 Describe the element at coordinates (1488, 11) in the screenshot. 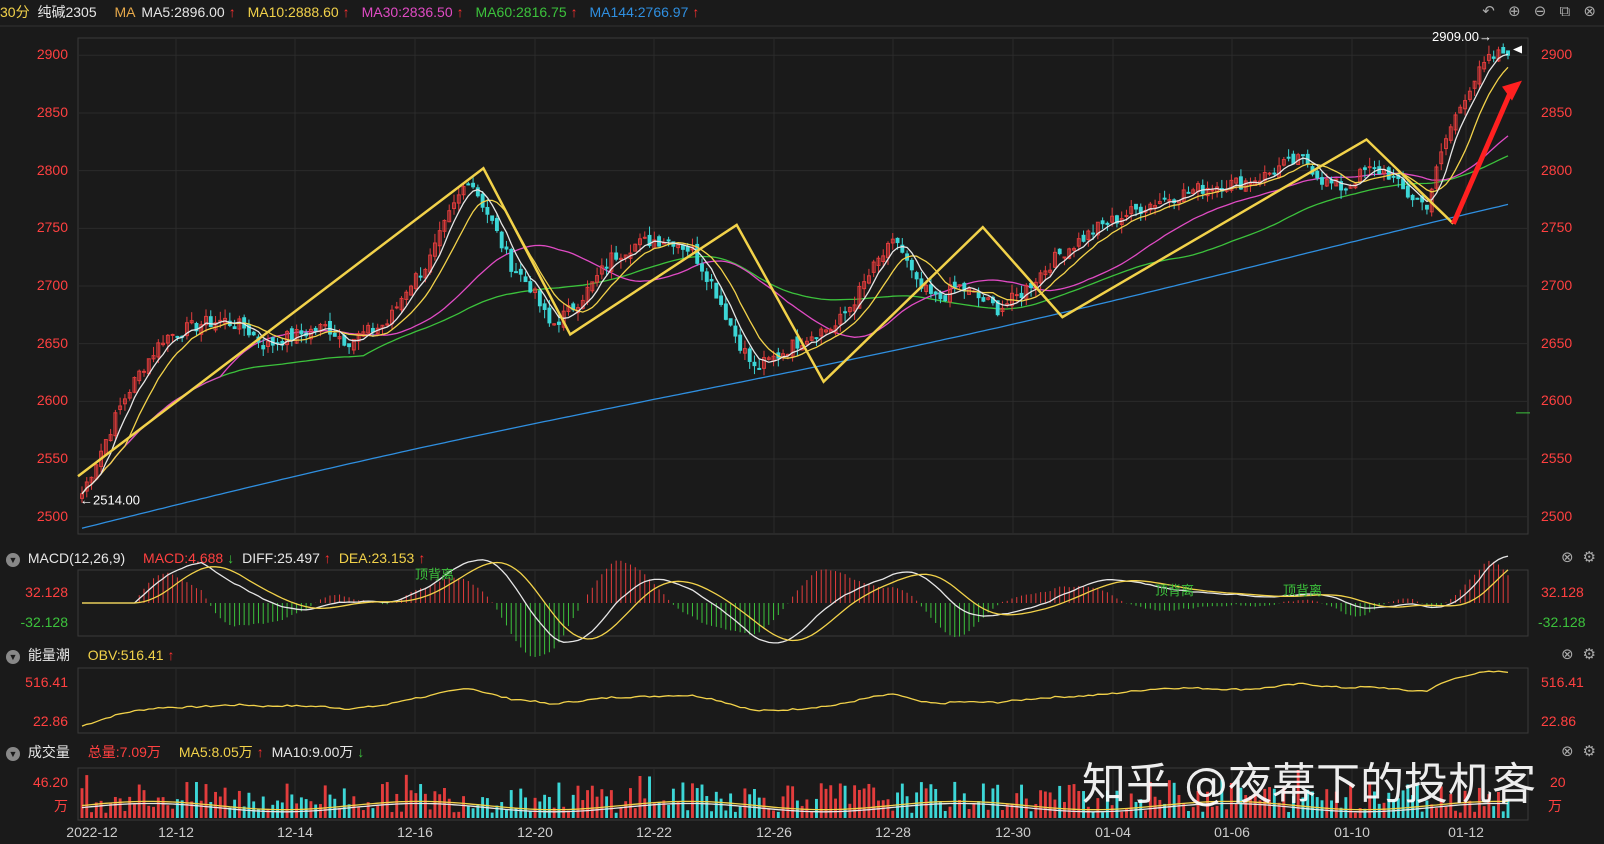

I see `undo-icon: ↶` at that location.